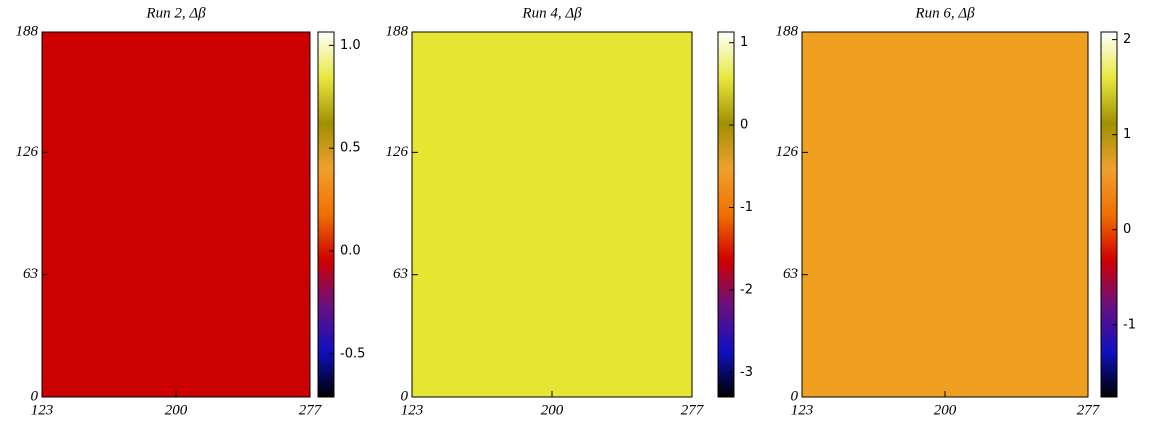 The width and height of the screenshot is (1151, 433). What do you see at coordinates (551, 13) in the screenshot?
I see `panel-title: Run 4, Δβ` at bounding box center [551, 13].